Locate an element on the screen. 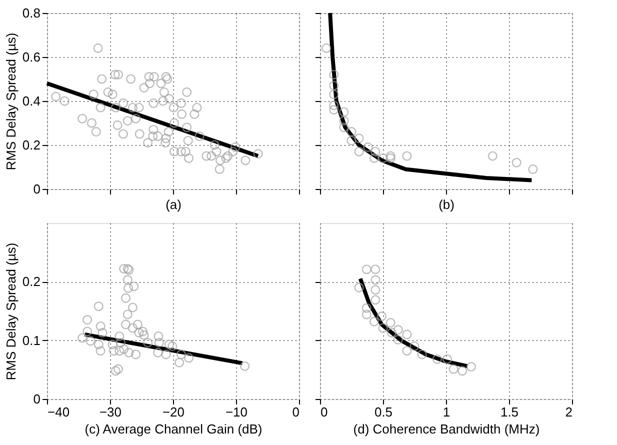  x-axis-title: (d) Coherence Bandwidth (MHz) is located at coordinates (446, 429).